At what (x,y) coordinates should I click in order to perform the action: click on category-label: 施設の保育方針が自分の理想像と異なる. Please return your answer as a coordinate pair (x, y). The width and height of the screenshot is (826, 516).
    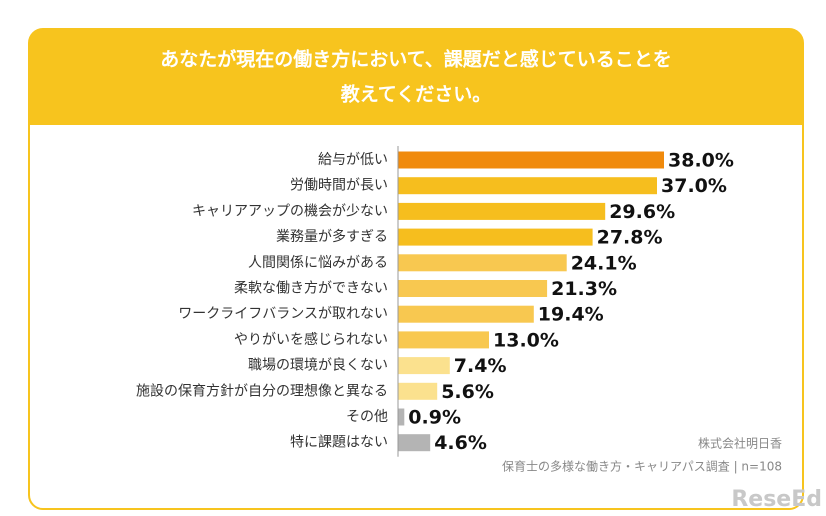
    Looking at the image, I should click on (262, 391).